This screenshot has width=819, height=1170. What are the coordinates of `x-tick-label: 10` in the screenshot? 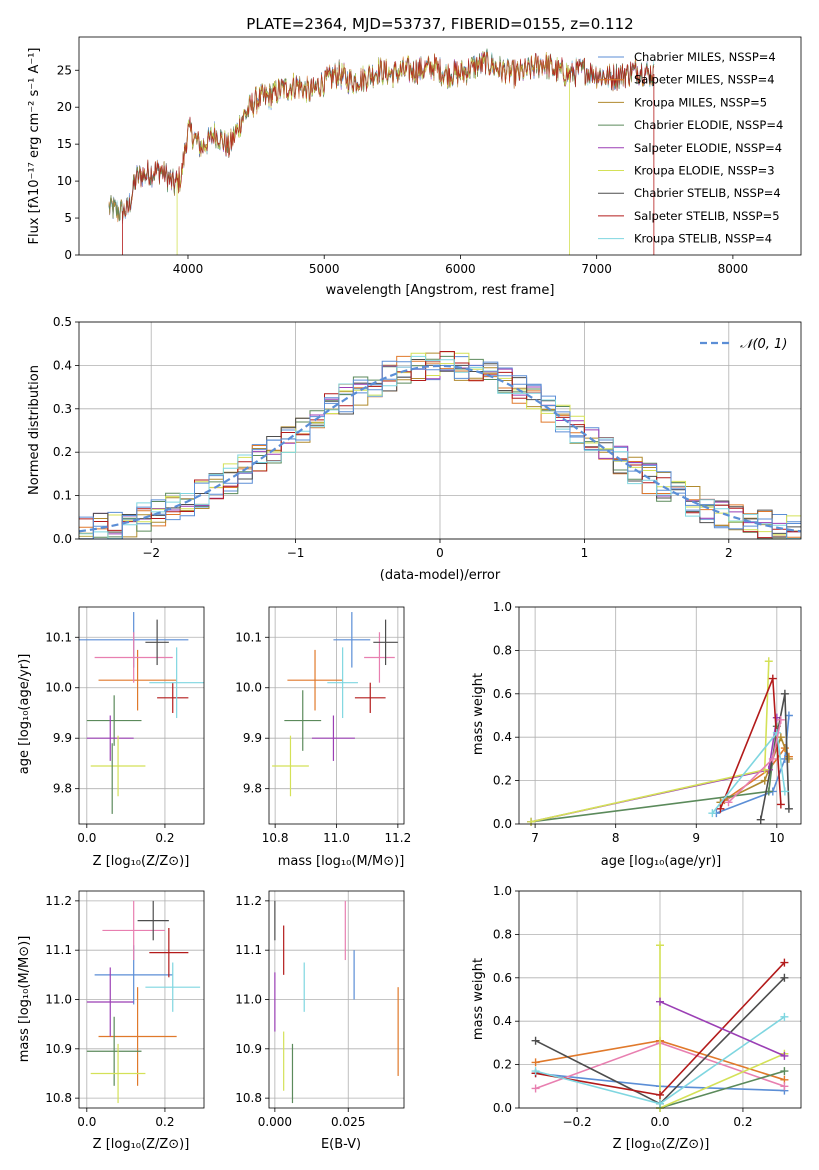 It's located at (776, 838).